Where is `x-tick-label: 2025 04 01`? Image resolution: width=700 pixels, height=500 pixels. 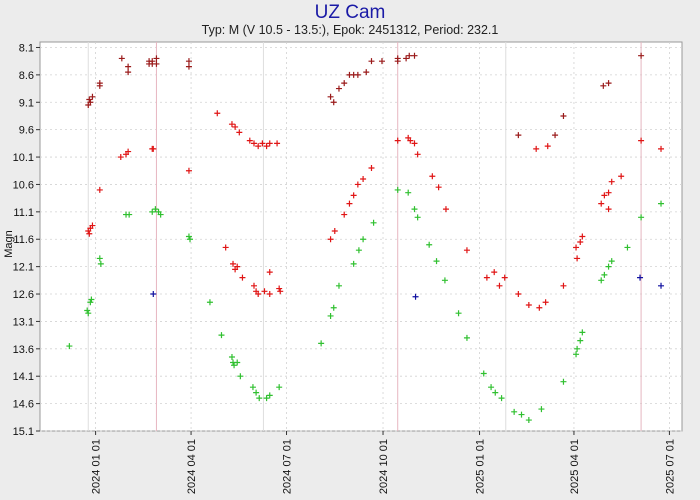 x-tick-label: 2025 04 01 is located at coordinates (575, 466).